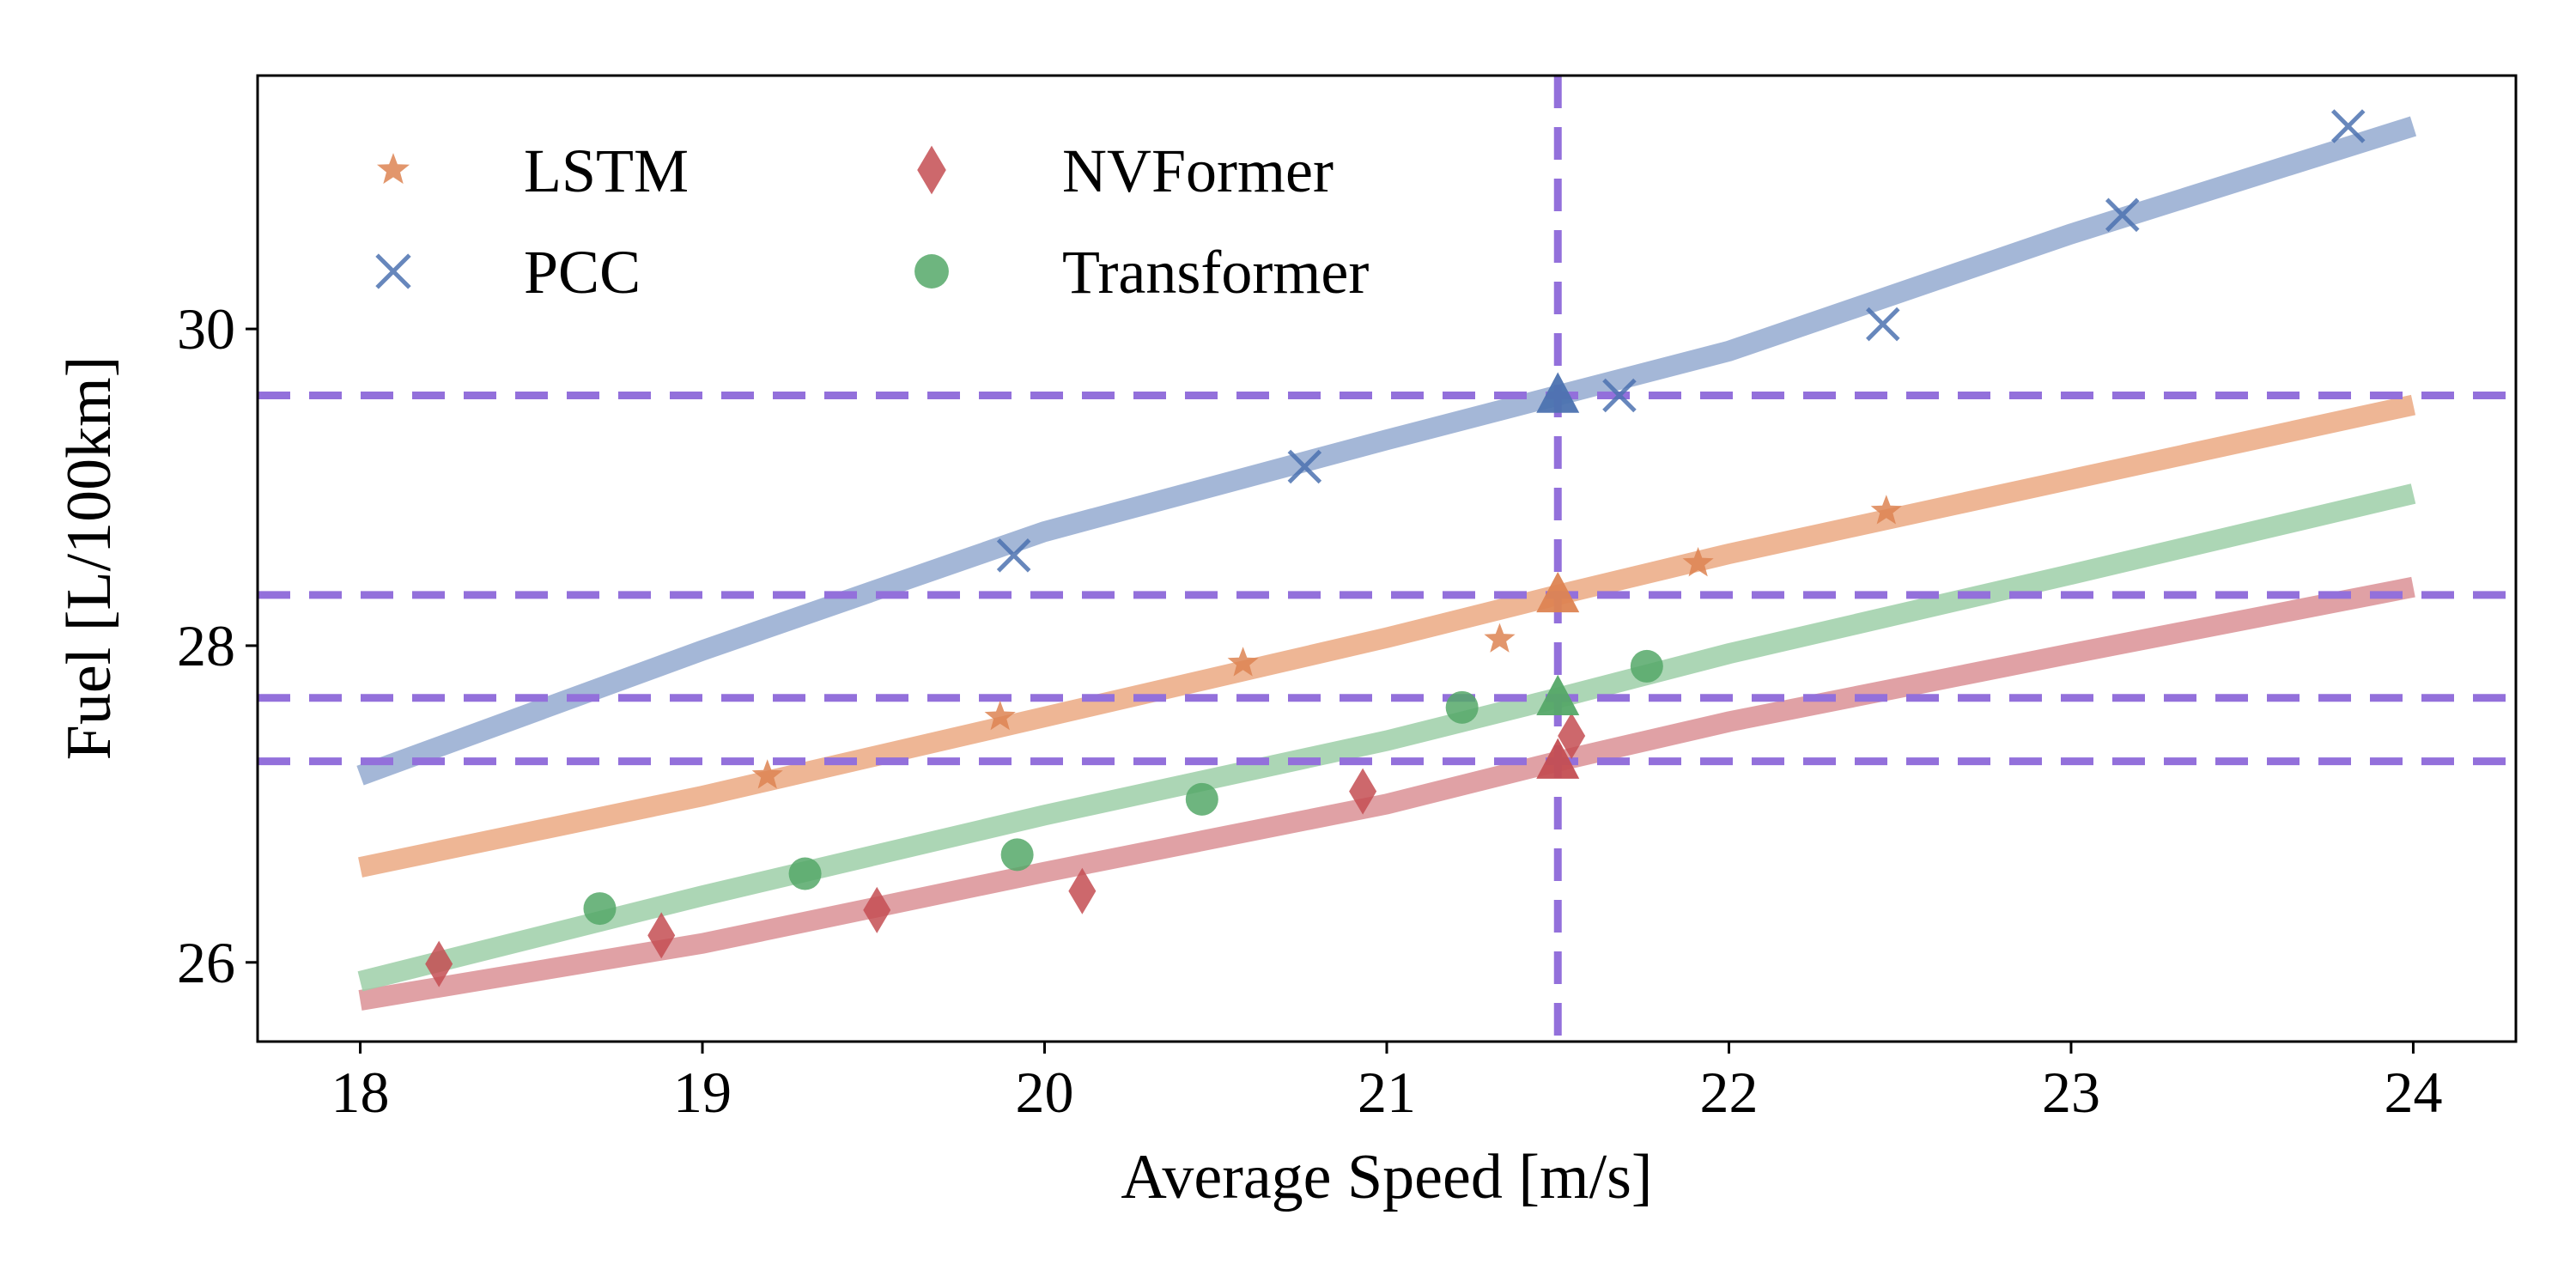 This screenshot has width=2576, height=1288. What do you see at coordinates (932, 271) in the screenshot?
I see `legend-marker-transformer` at bounding box center [932, 271].